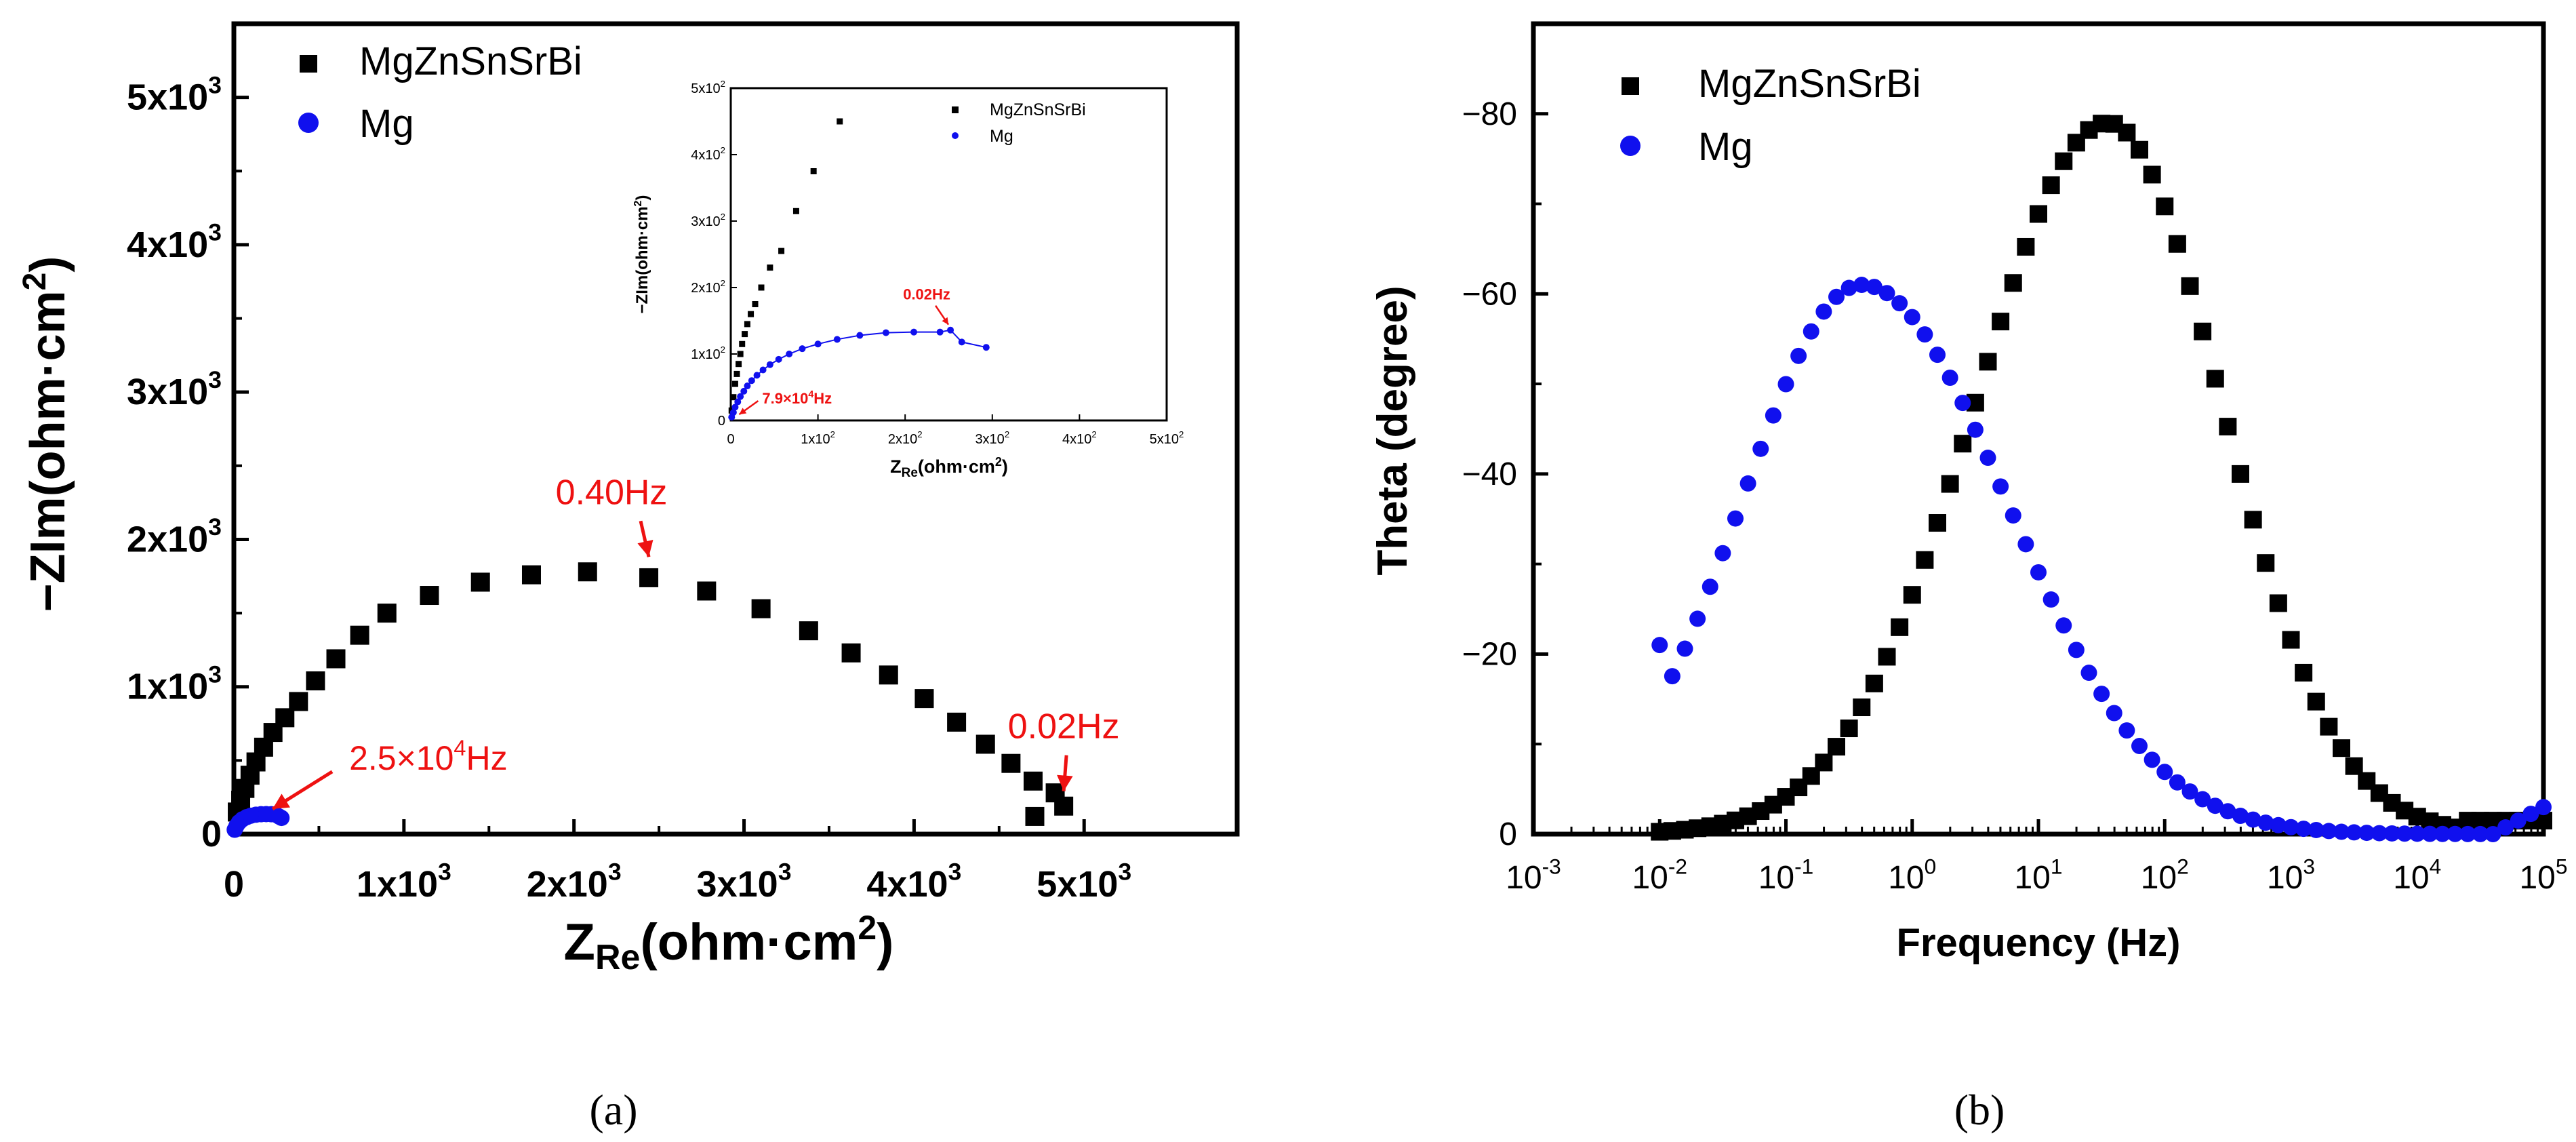 The height and width of the screenshot is (1142, 2576). I want to click on inset-x-tick-label: 2x10², so click(905, 438).